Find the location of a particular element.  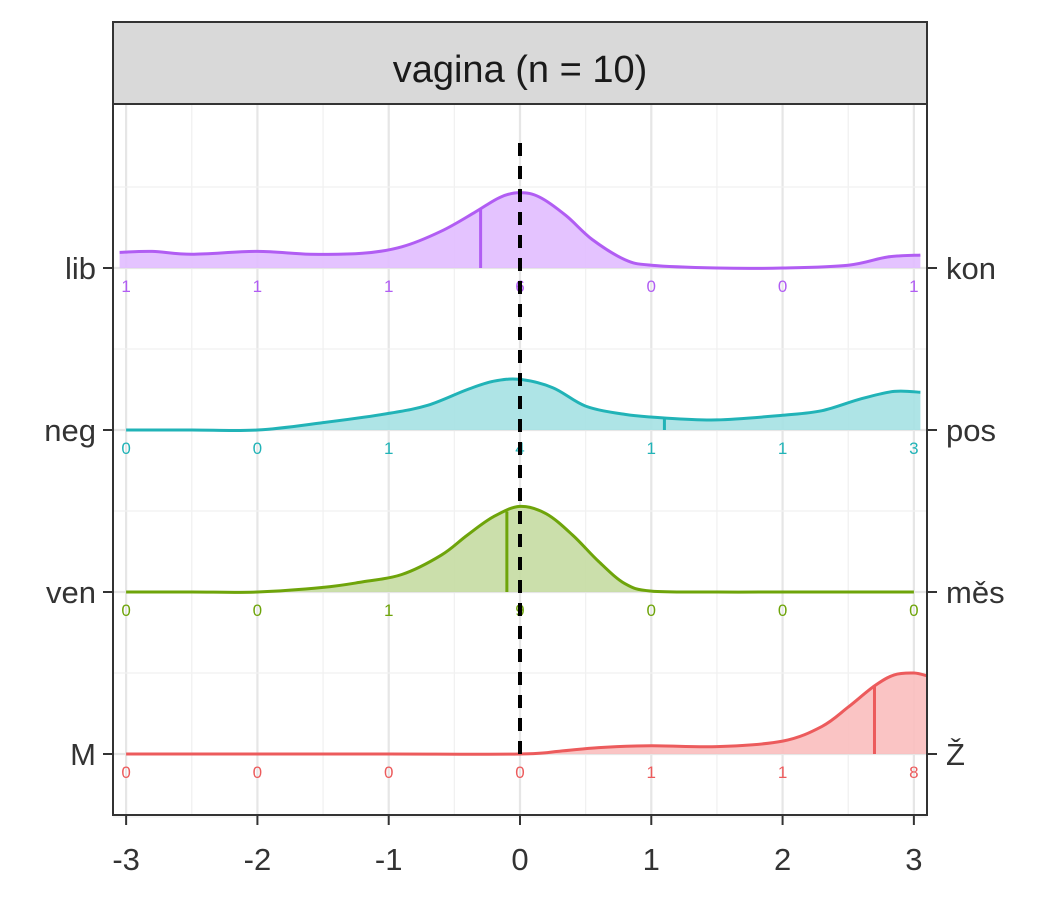

x-tick-label: -3 is located at coordinates (126, 859).